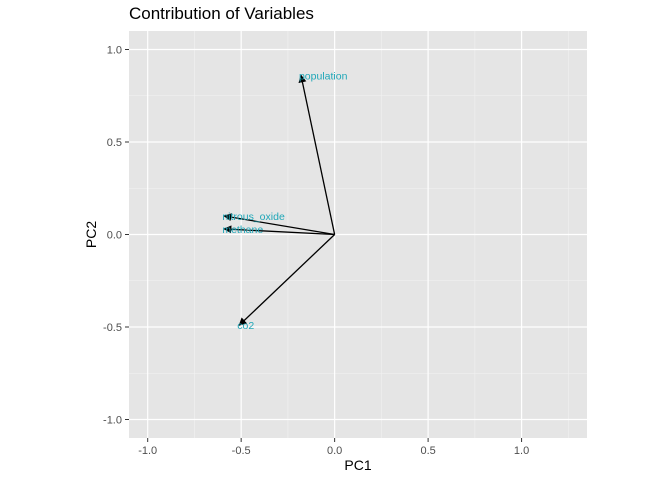 This screenshot has width=672, height=480. What do you see at coordinates (112, 421) in the screenshot?
I see `y-tick-label: -1.0` at bounding box center [112, 421].